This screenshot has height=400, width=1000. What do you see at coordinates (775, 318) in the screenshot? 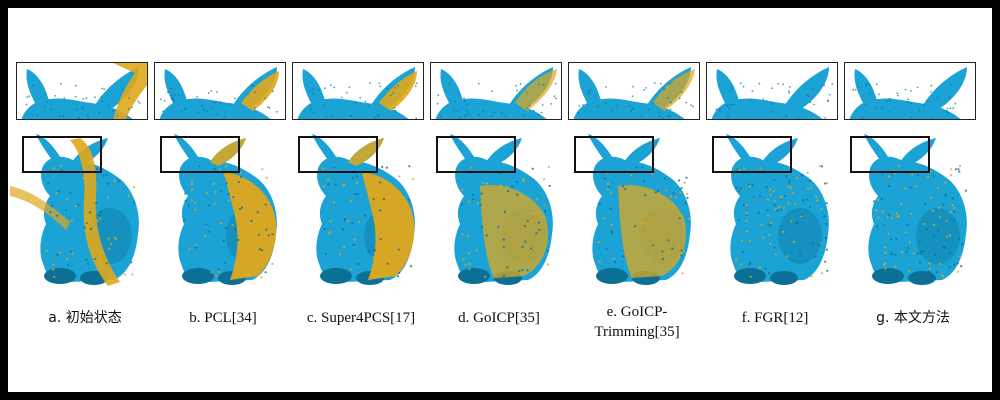
I see `panel-caption: f. FGR[12]` at bounding box center [775, 318].